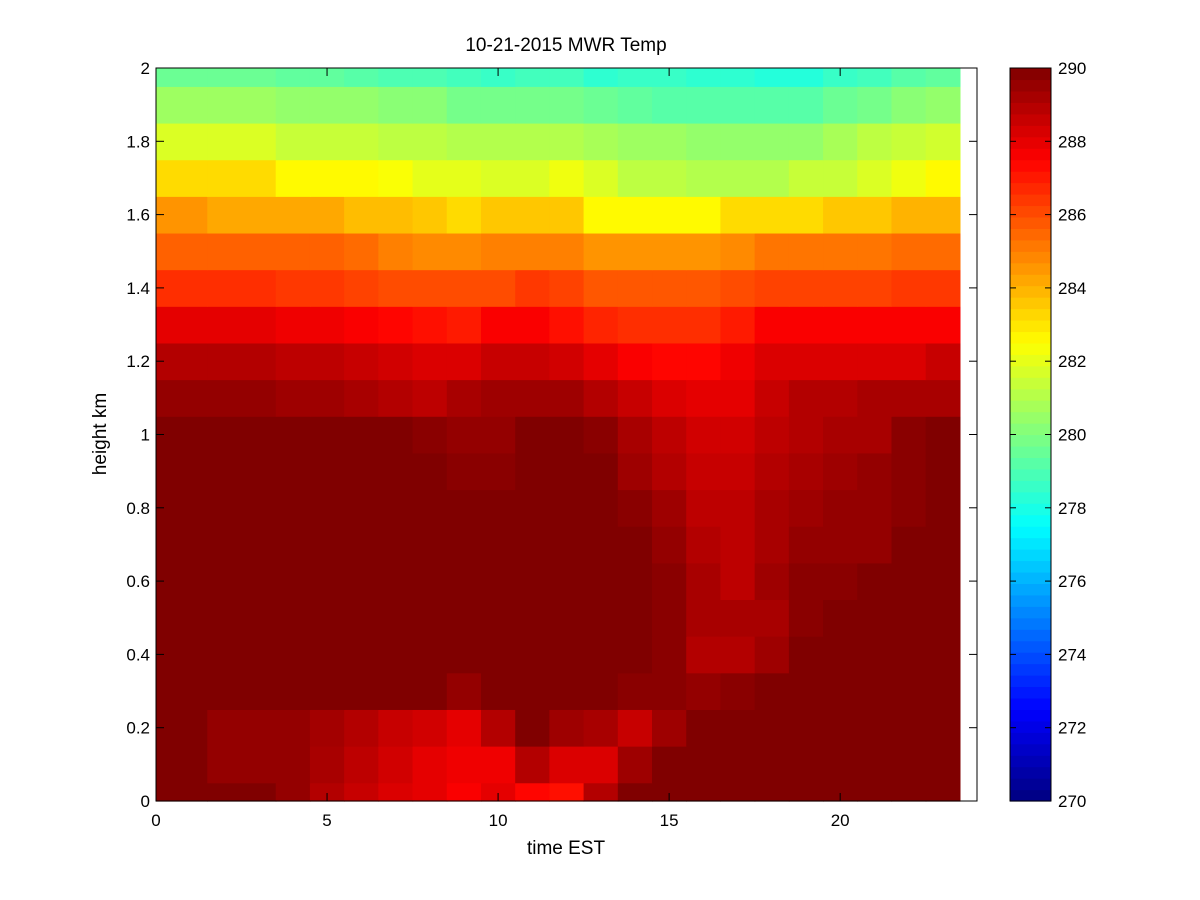 This screenshot has height=900, width=1200. What do you see at coordinates (138, 581) in the screenshot?
I see `y-tick-label: 0.6` at bounding box center [138, 581].